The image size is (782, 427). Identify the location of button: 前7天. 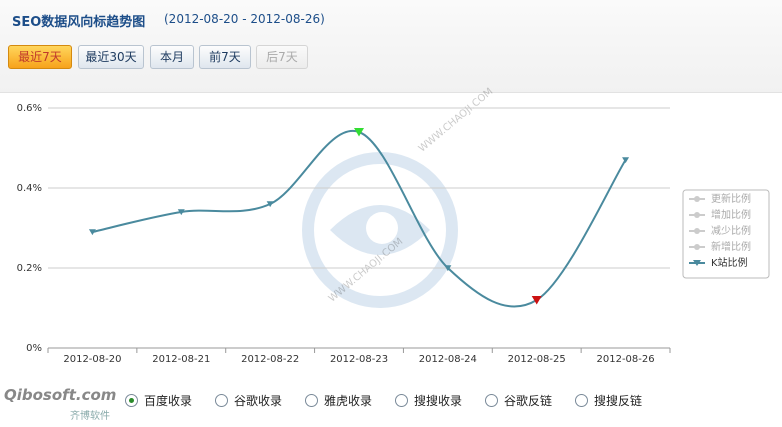
(225, 57).